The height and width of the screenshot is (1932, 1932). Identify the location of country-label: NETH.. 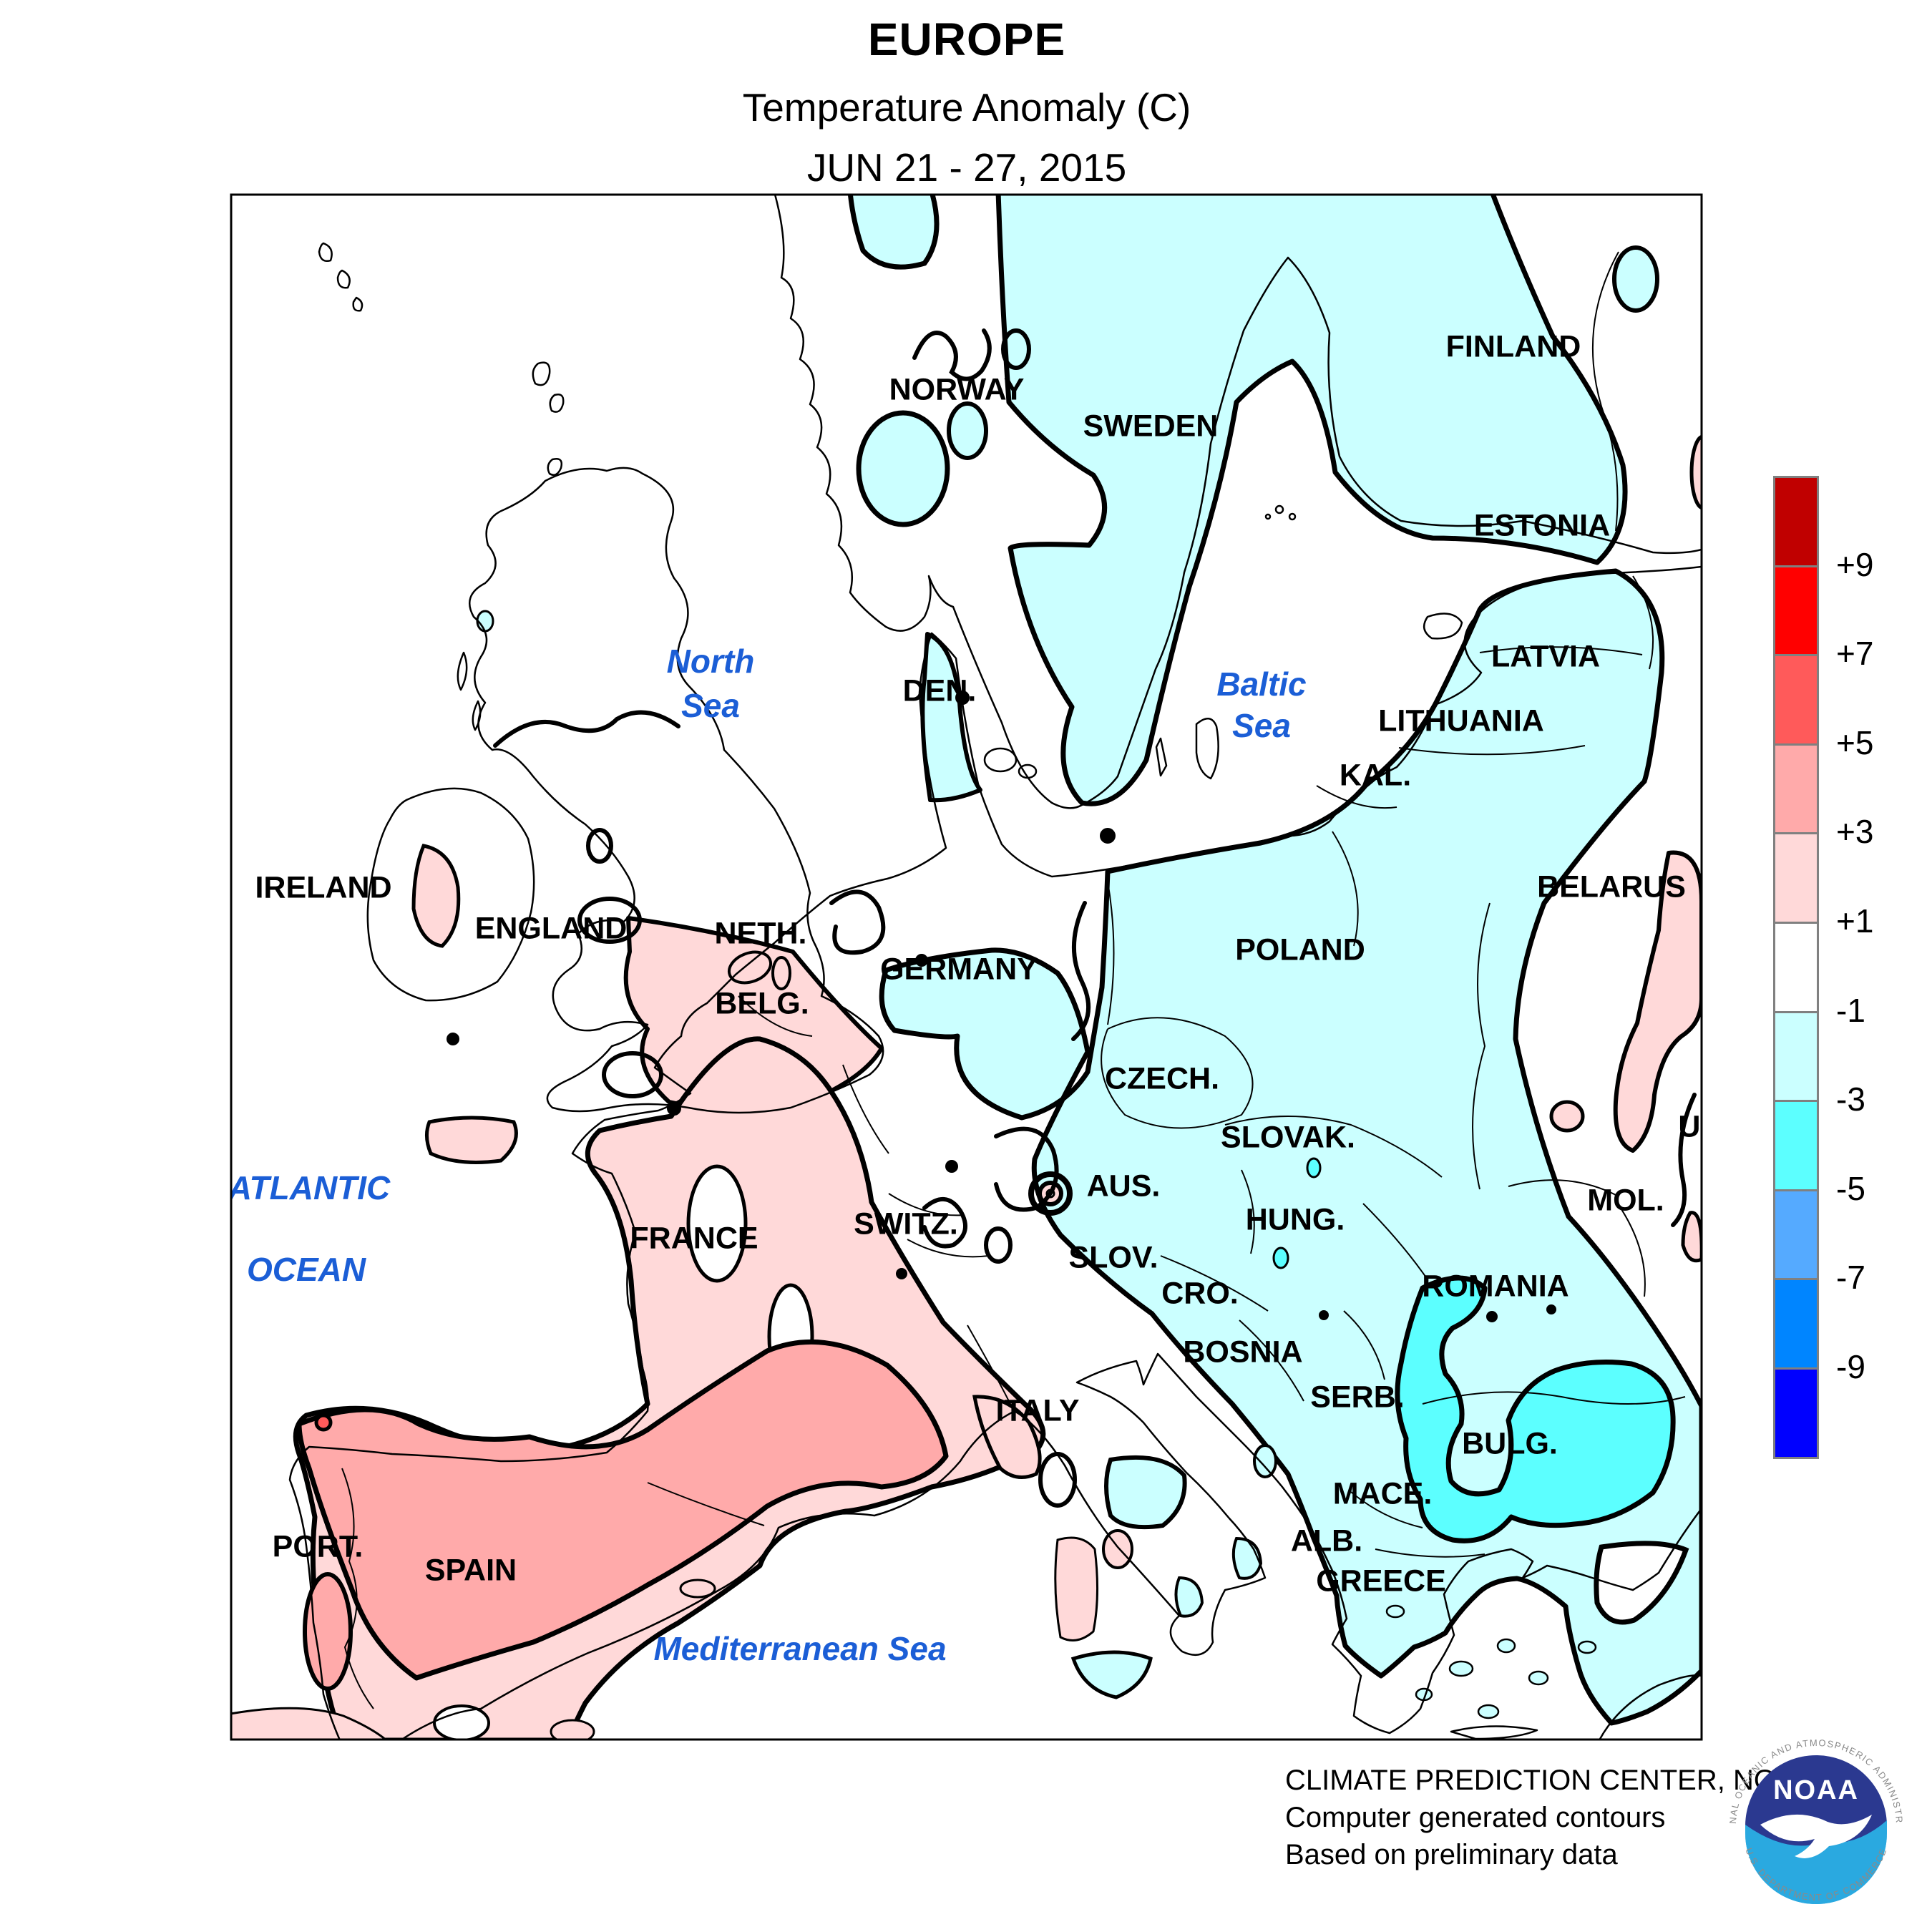
(761, 933).